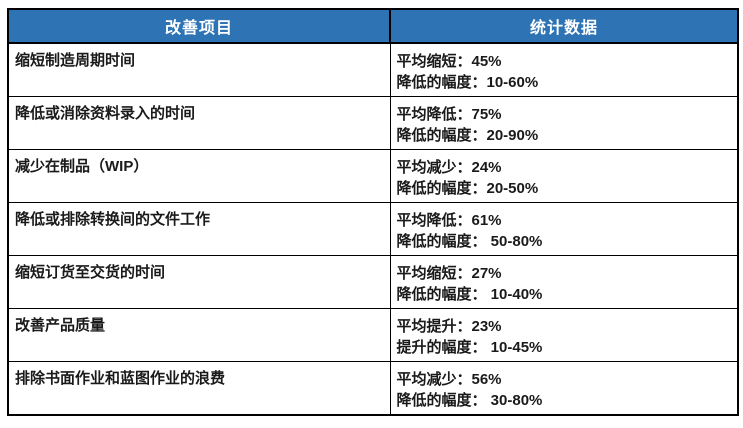 The image size is (743, 428). Describe the element at coordinates (449, 273) in the screenshot. I see `stat-average-line: 平均缩短：27%` at that location.